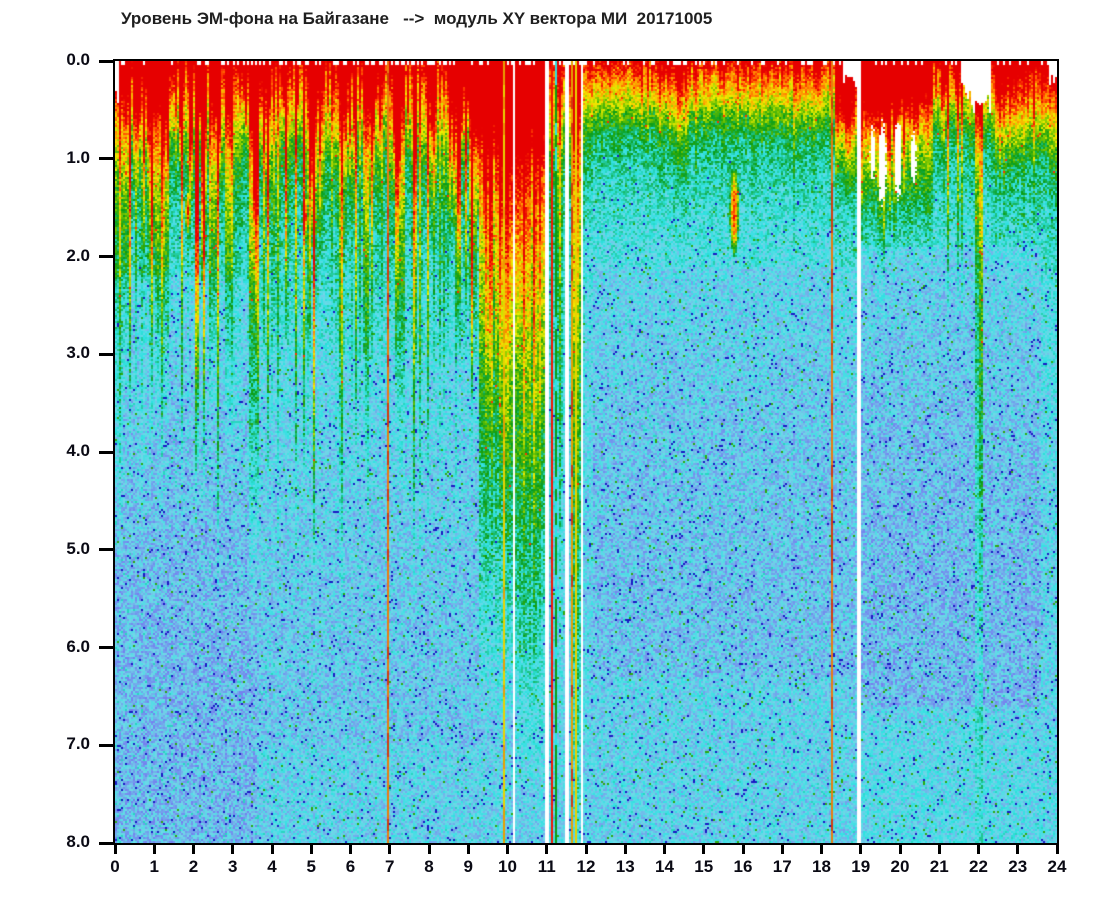 This screenshot has width=1096, height=900. What do you see at coordinates (1018, 866) in the screenshot?
I see `x-axis-tick-label: 23` at bounding box center [1018, 866].